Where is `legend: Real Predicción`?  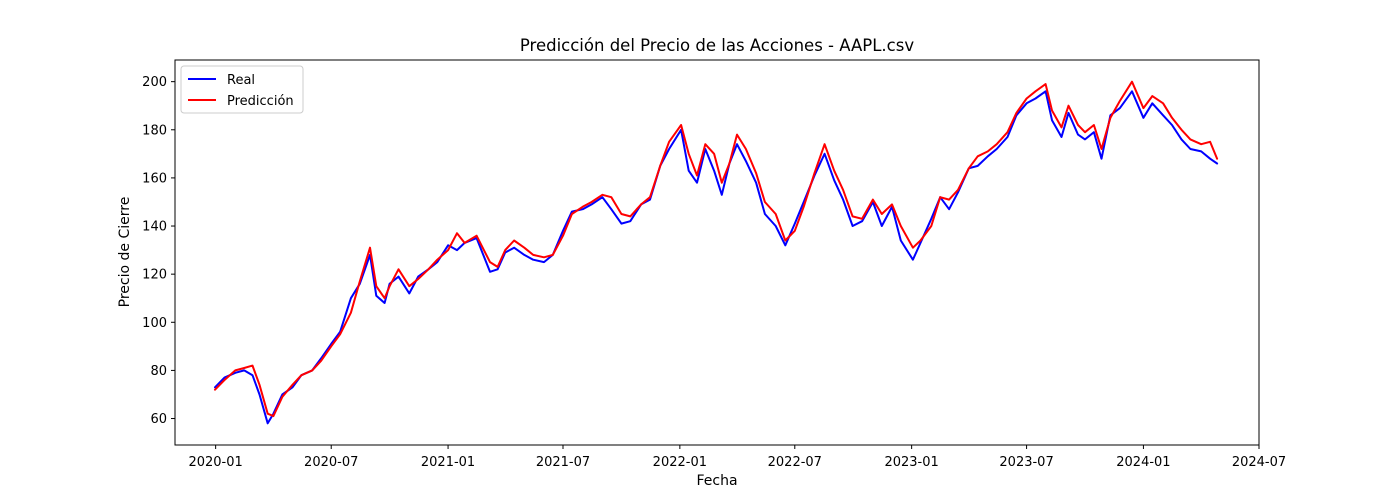
legend: Real Predicción is located at coordinates (242, 89).